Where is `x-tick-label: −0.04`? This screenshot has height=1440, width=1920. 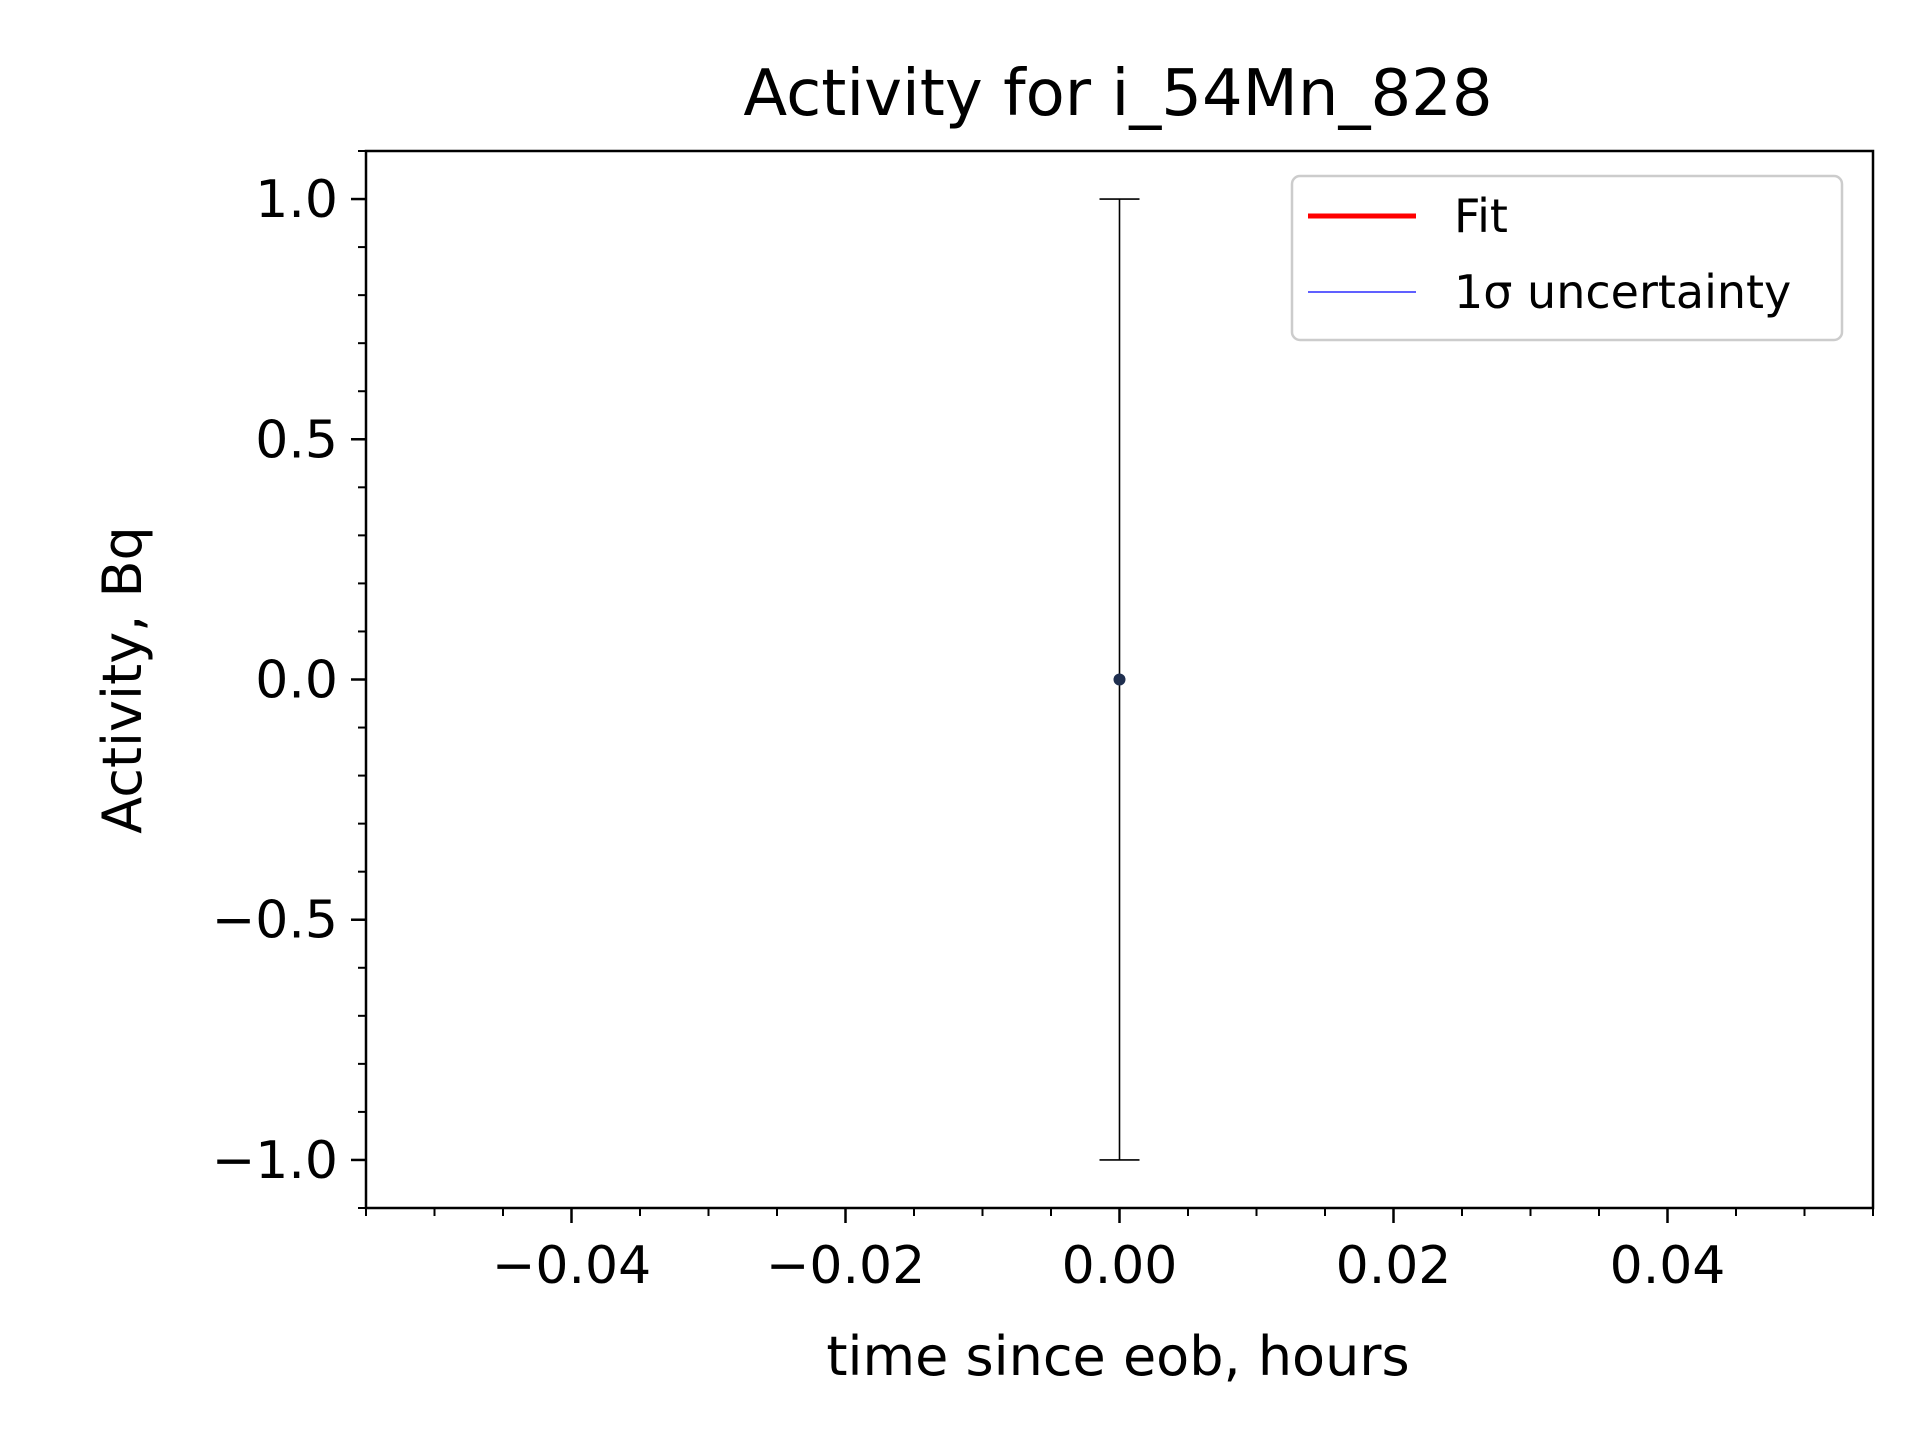 x-tick-label: −0.04 is located at coordinates (571, 1266).